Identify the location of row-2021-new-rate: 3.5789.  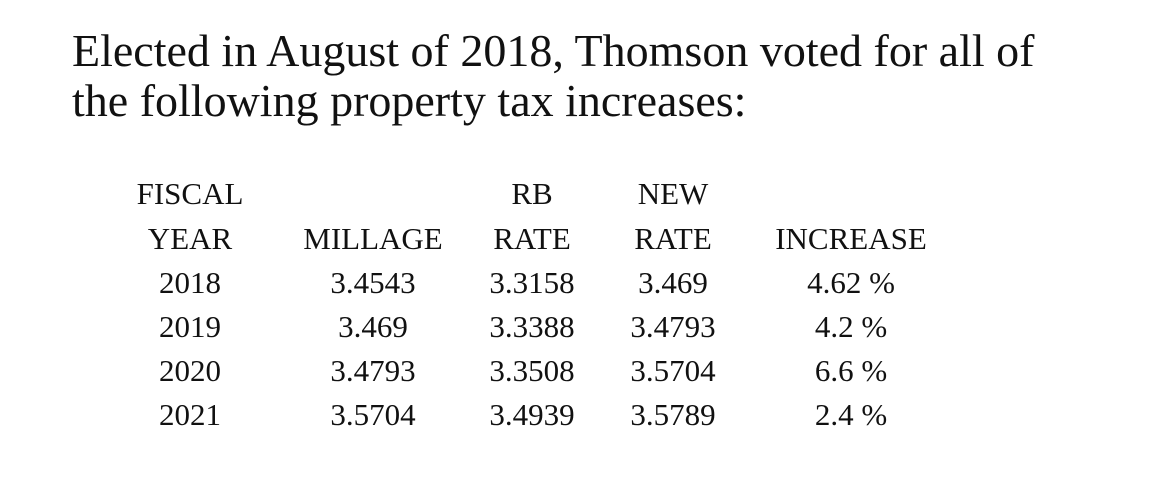
(673, 414).